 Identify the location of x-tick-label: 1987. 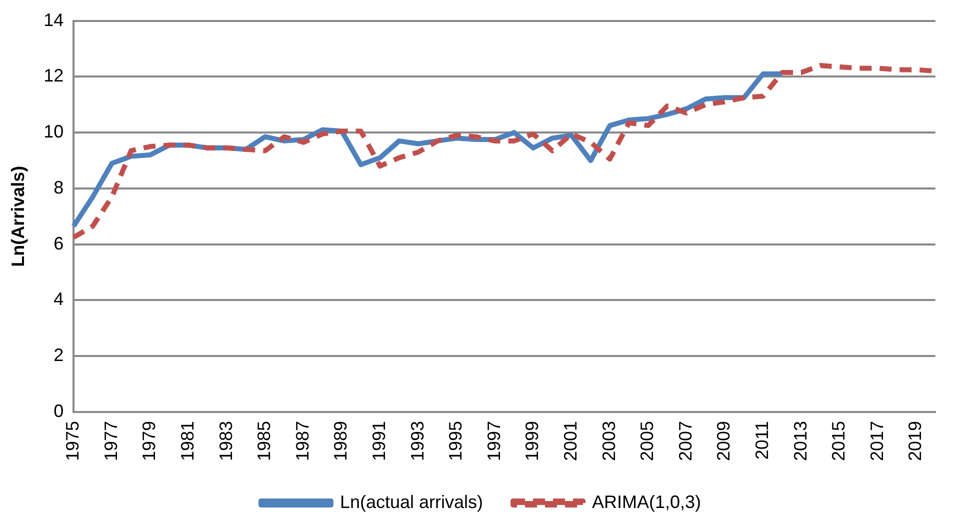
(302, 441).